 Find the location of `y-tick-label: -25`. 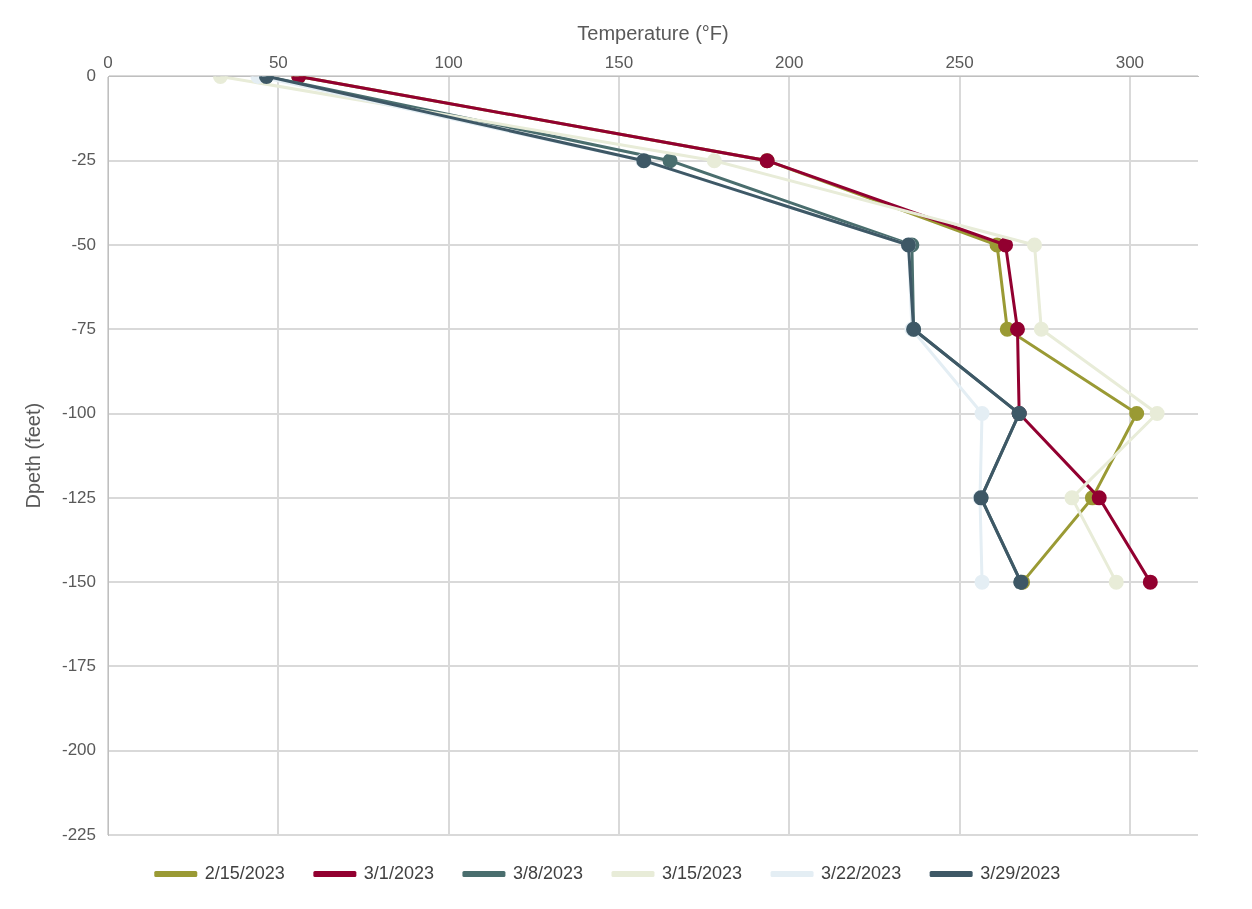

y-tick-label: -25 is located at coordinates (84, 160).